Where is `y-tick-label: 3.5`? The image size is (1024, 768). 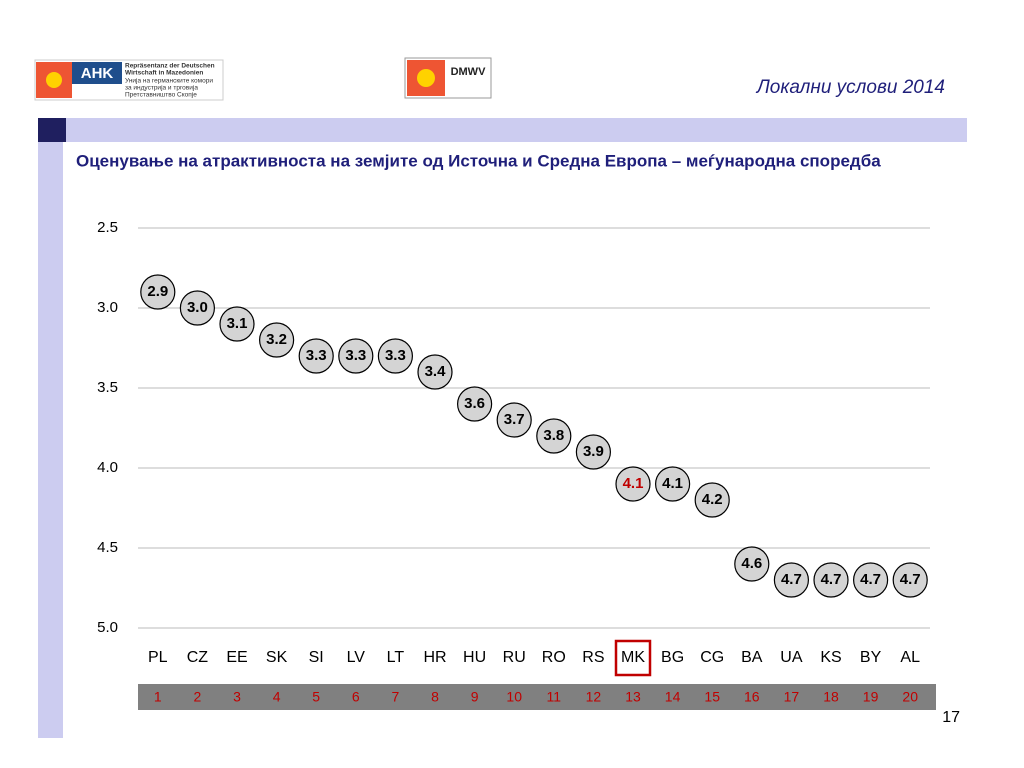
y-tick-label: 3.5 is located at coordinates (107, 387).